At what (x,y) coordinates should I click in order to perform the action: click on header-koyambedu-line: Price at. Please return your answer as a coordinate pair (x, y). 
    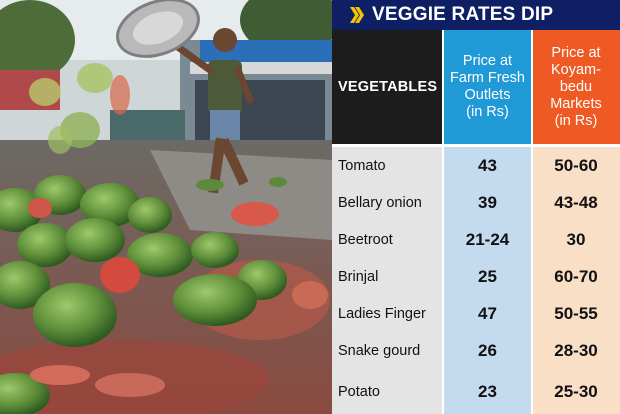
    Looking at the image, I should click on (576, 52).